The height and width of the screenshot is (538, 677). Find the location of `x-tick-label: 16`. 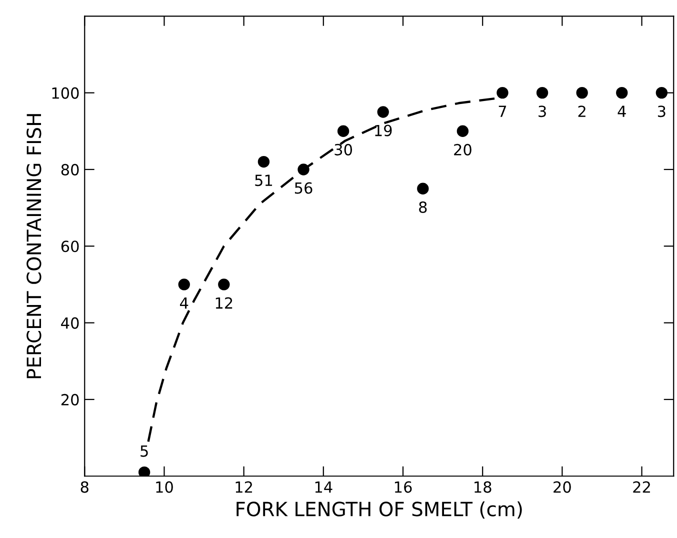

x-tick-label: 16 is located at coordinates (403, 487).